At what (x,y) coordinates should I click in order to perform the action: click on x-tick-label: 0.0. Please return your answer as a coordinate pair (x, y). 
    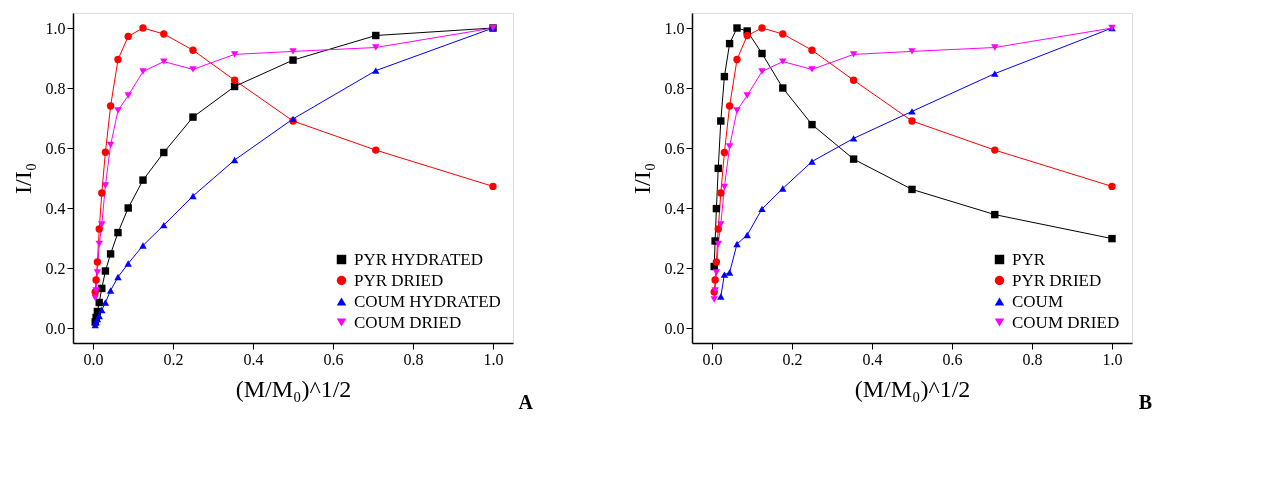
    Looking at the image, I should click on (93, 359).